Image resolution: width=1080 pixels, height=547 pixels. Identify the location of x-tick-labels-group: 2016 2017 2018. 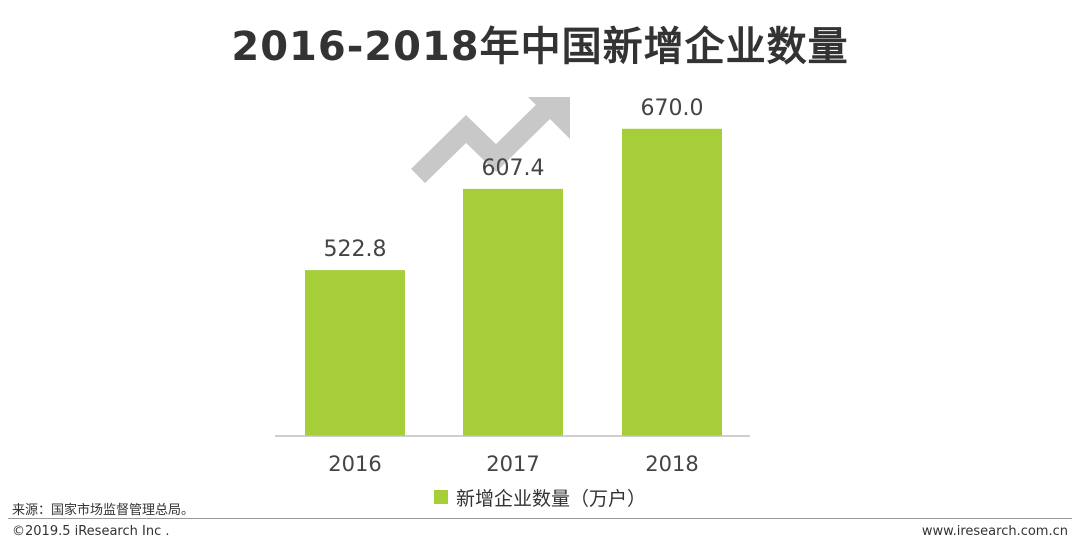
(513, 464).